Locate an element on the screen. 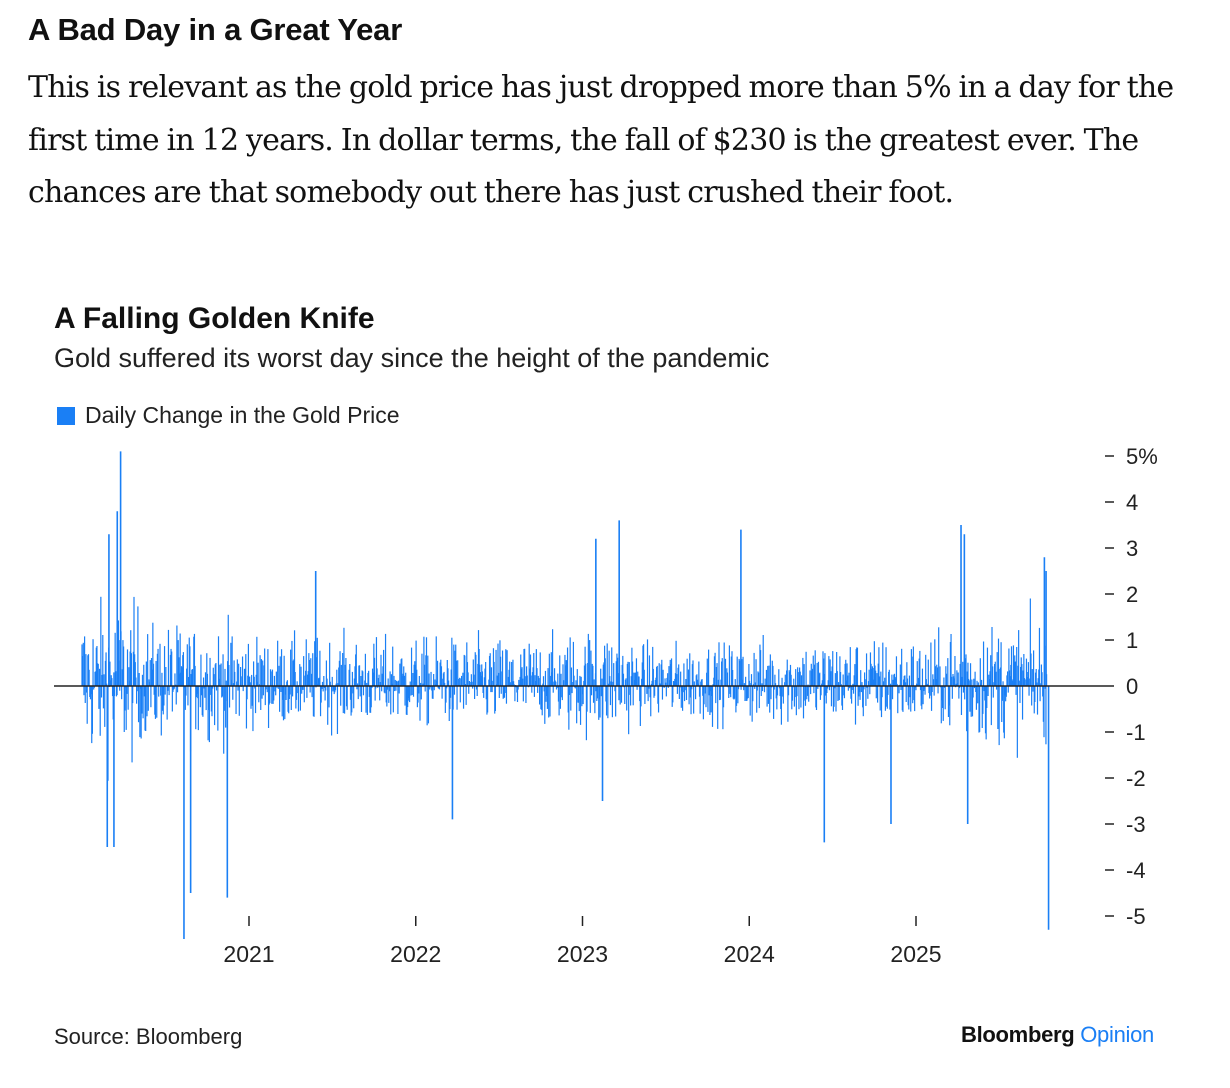 The height and width of the screenshot is (1088, 1230). y-tick-label: -4 is located at coordinates (1136, 870).